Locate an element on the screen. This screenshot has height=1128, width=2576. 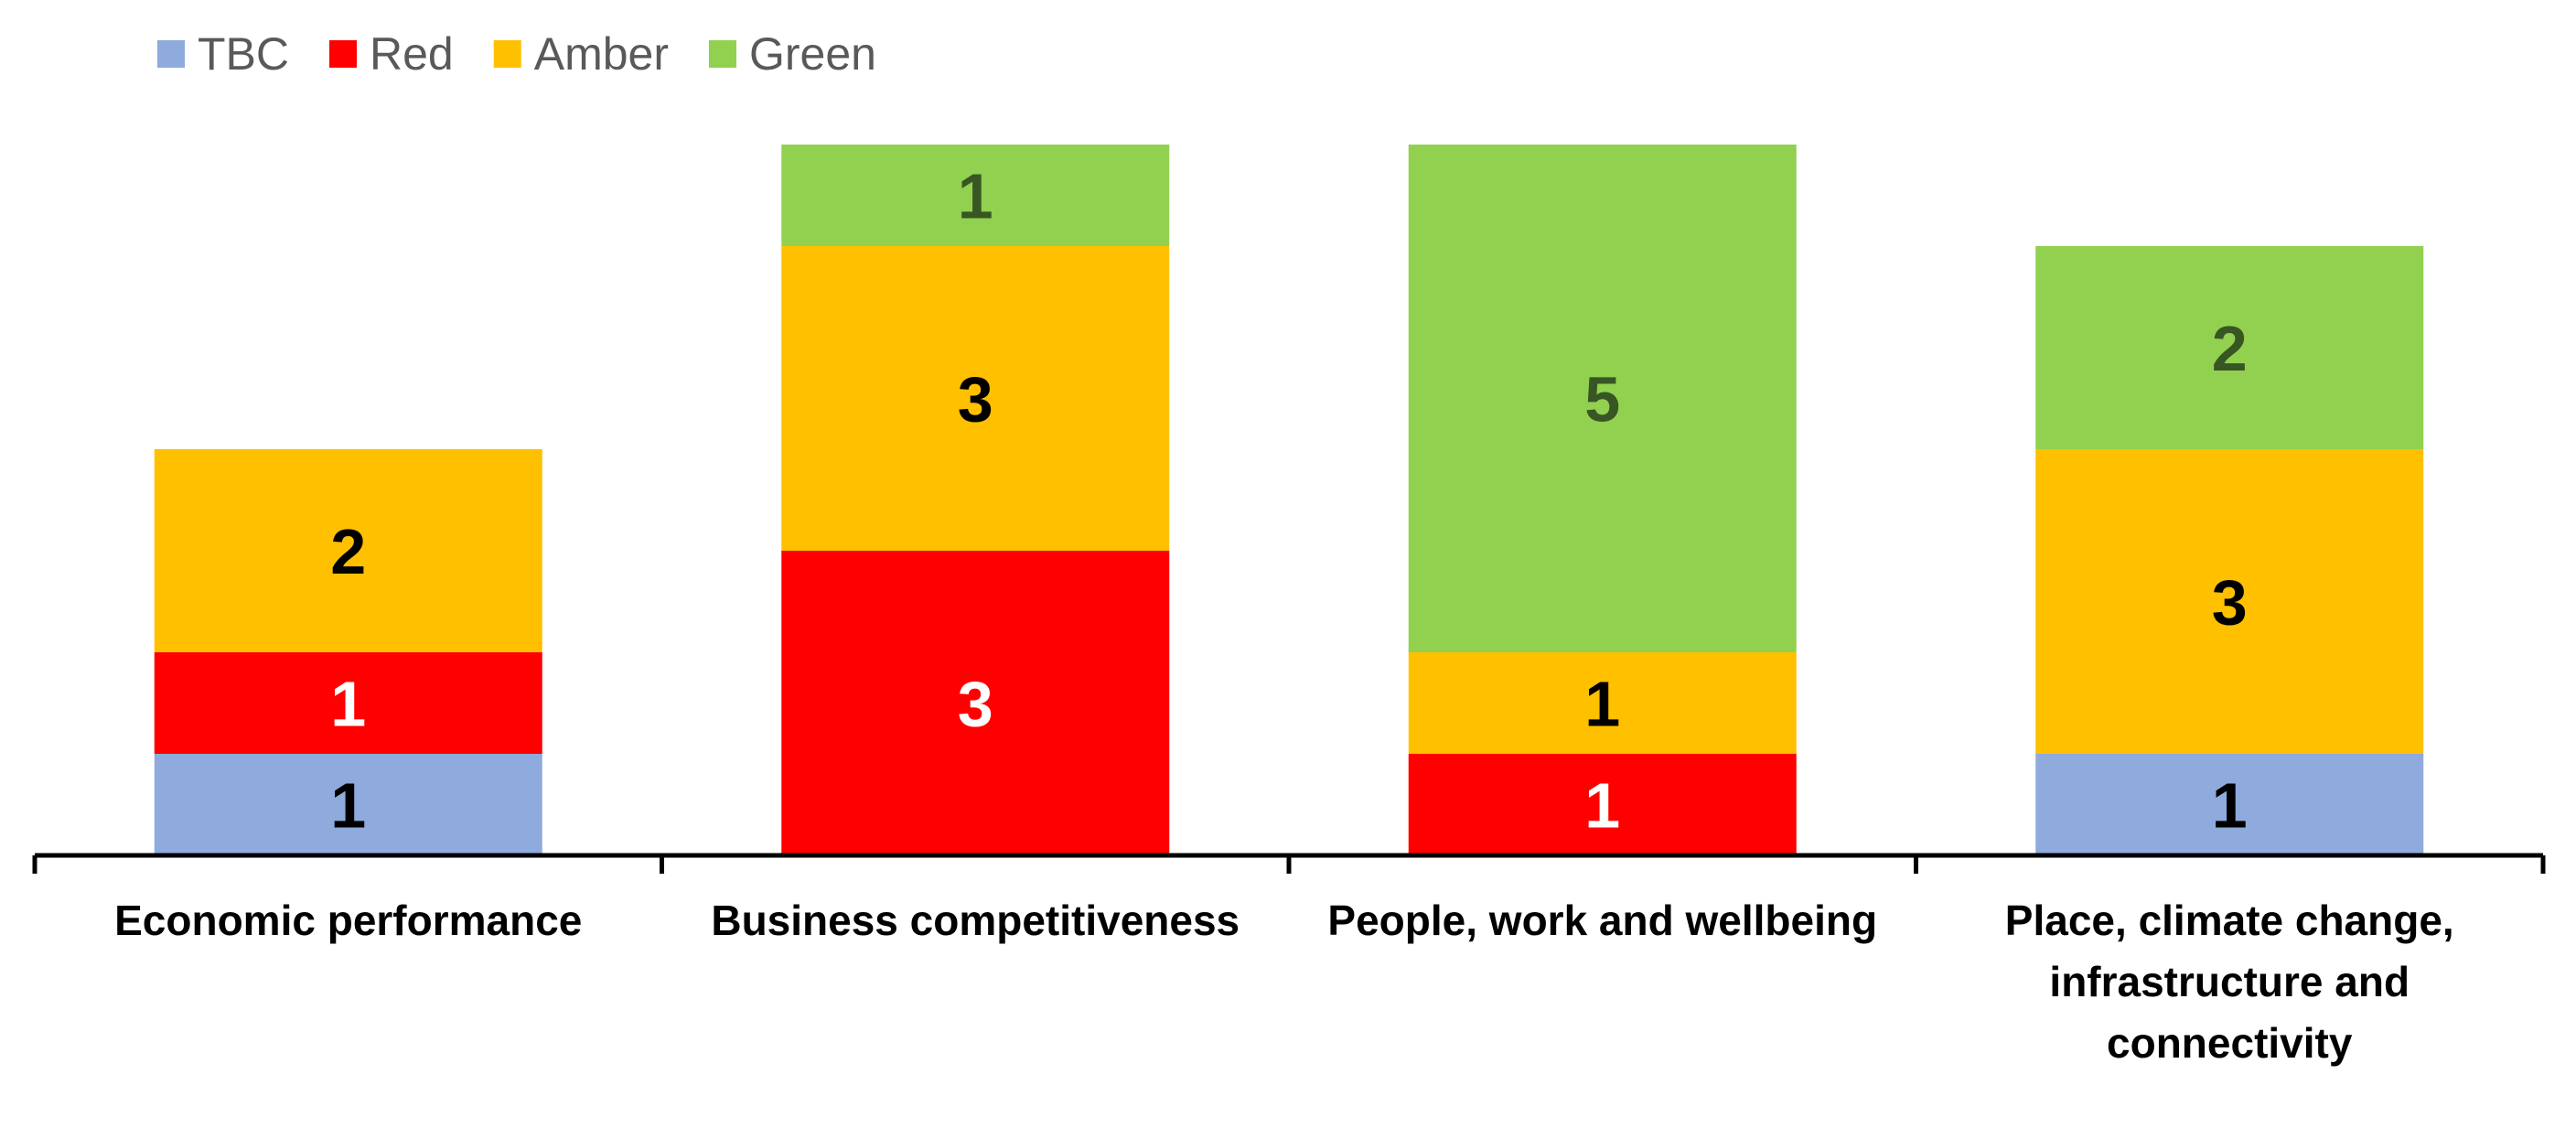
legend-label-red: Red is located at coordinates (412, 54).